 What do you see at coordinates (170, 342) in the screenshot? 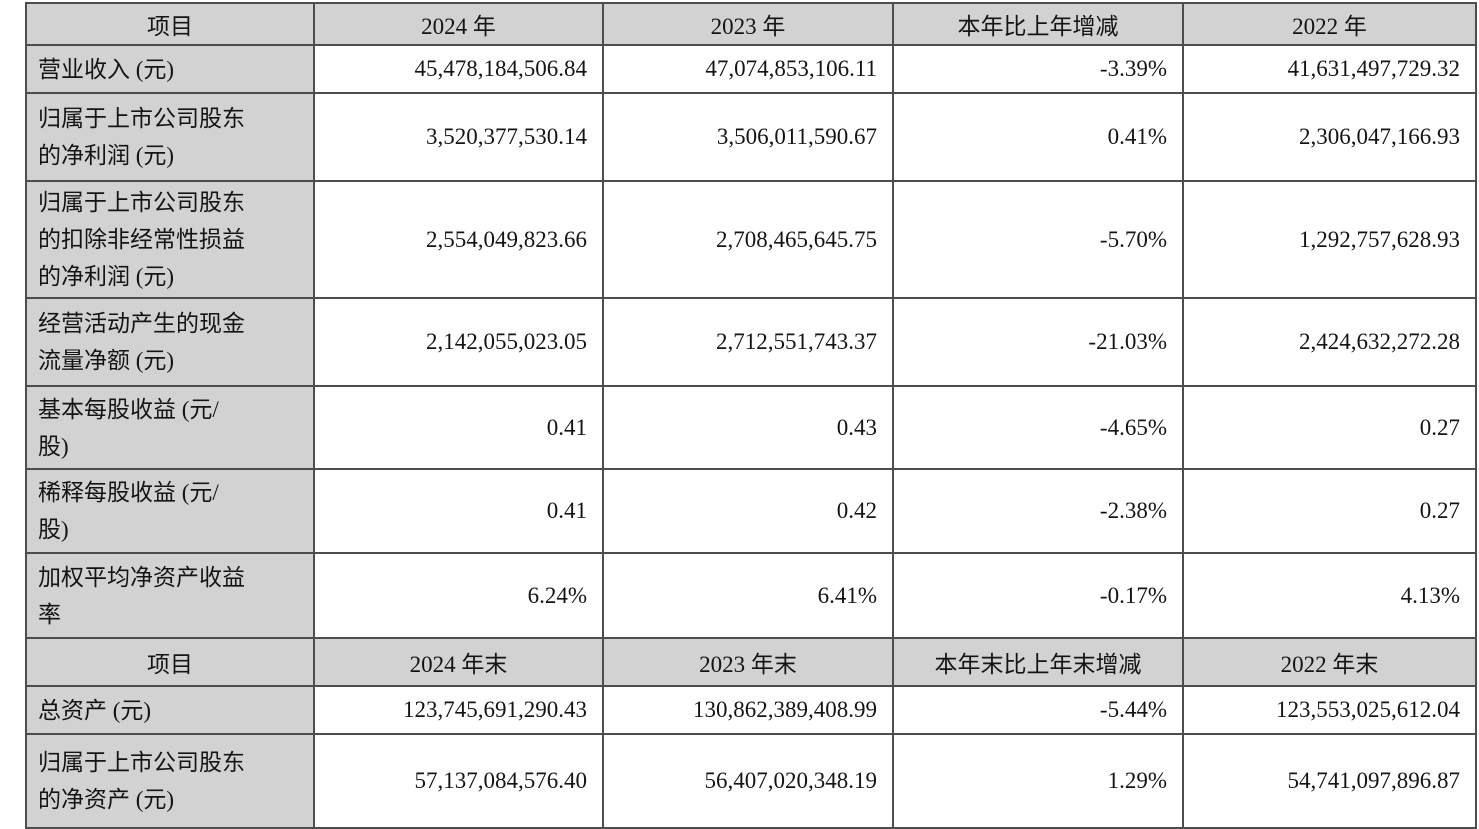
I see `row-label: 经营活动产生的现金 流量净额 (元)` at bounding box center [170, 342].